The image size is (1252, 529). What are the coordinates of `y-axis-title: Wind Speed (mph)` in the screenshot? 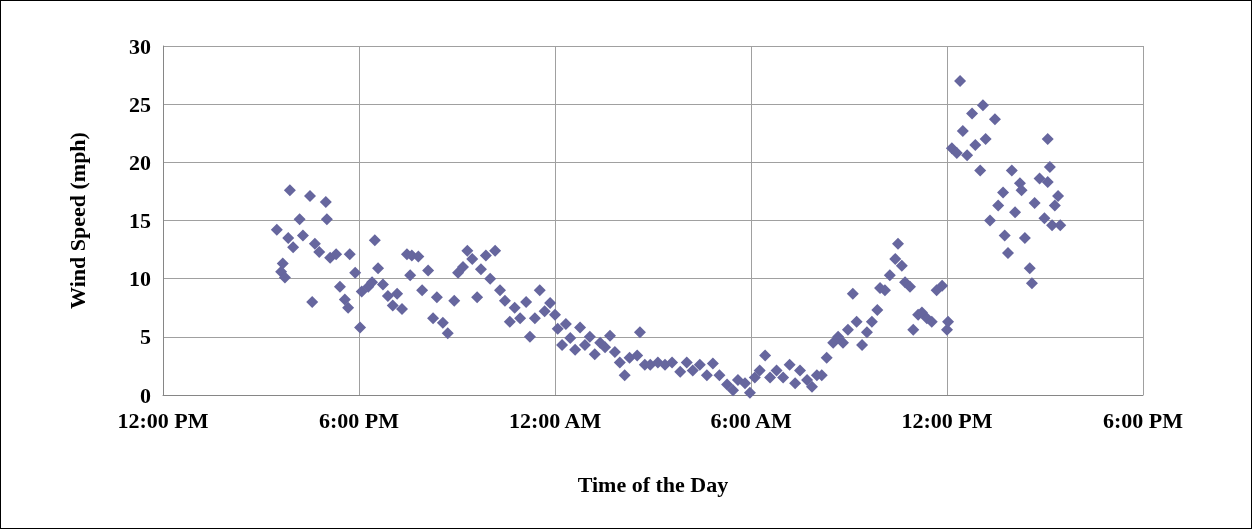 It's located at (77, 220).